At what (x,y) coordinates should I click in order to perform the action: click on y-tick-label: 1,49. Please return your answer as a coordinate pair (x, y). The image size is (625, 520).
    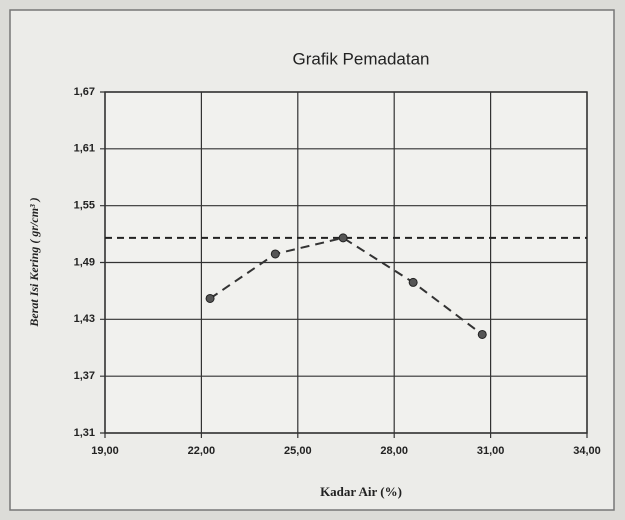
    Looking at the image, I should click on (84, 262).